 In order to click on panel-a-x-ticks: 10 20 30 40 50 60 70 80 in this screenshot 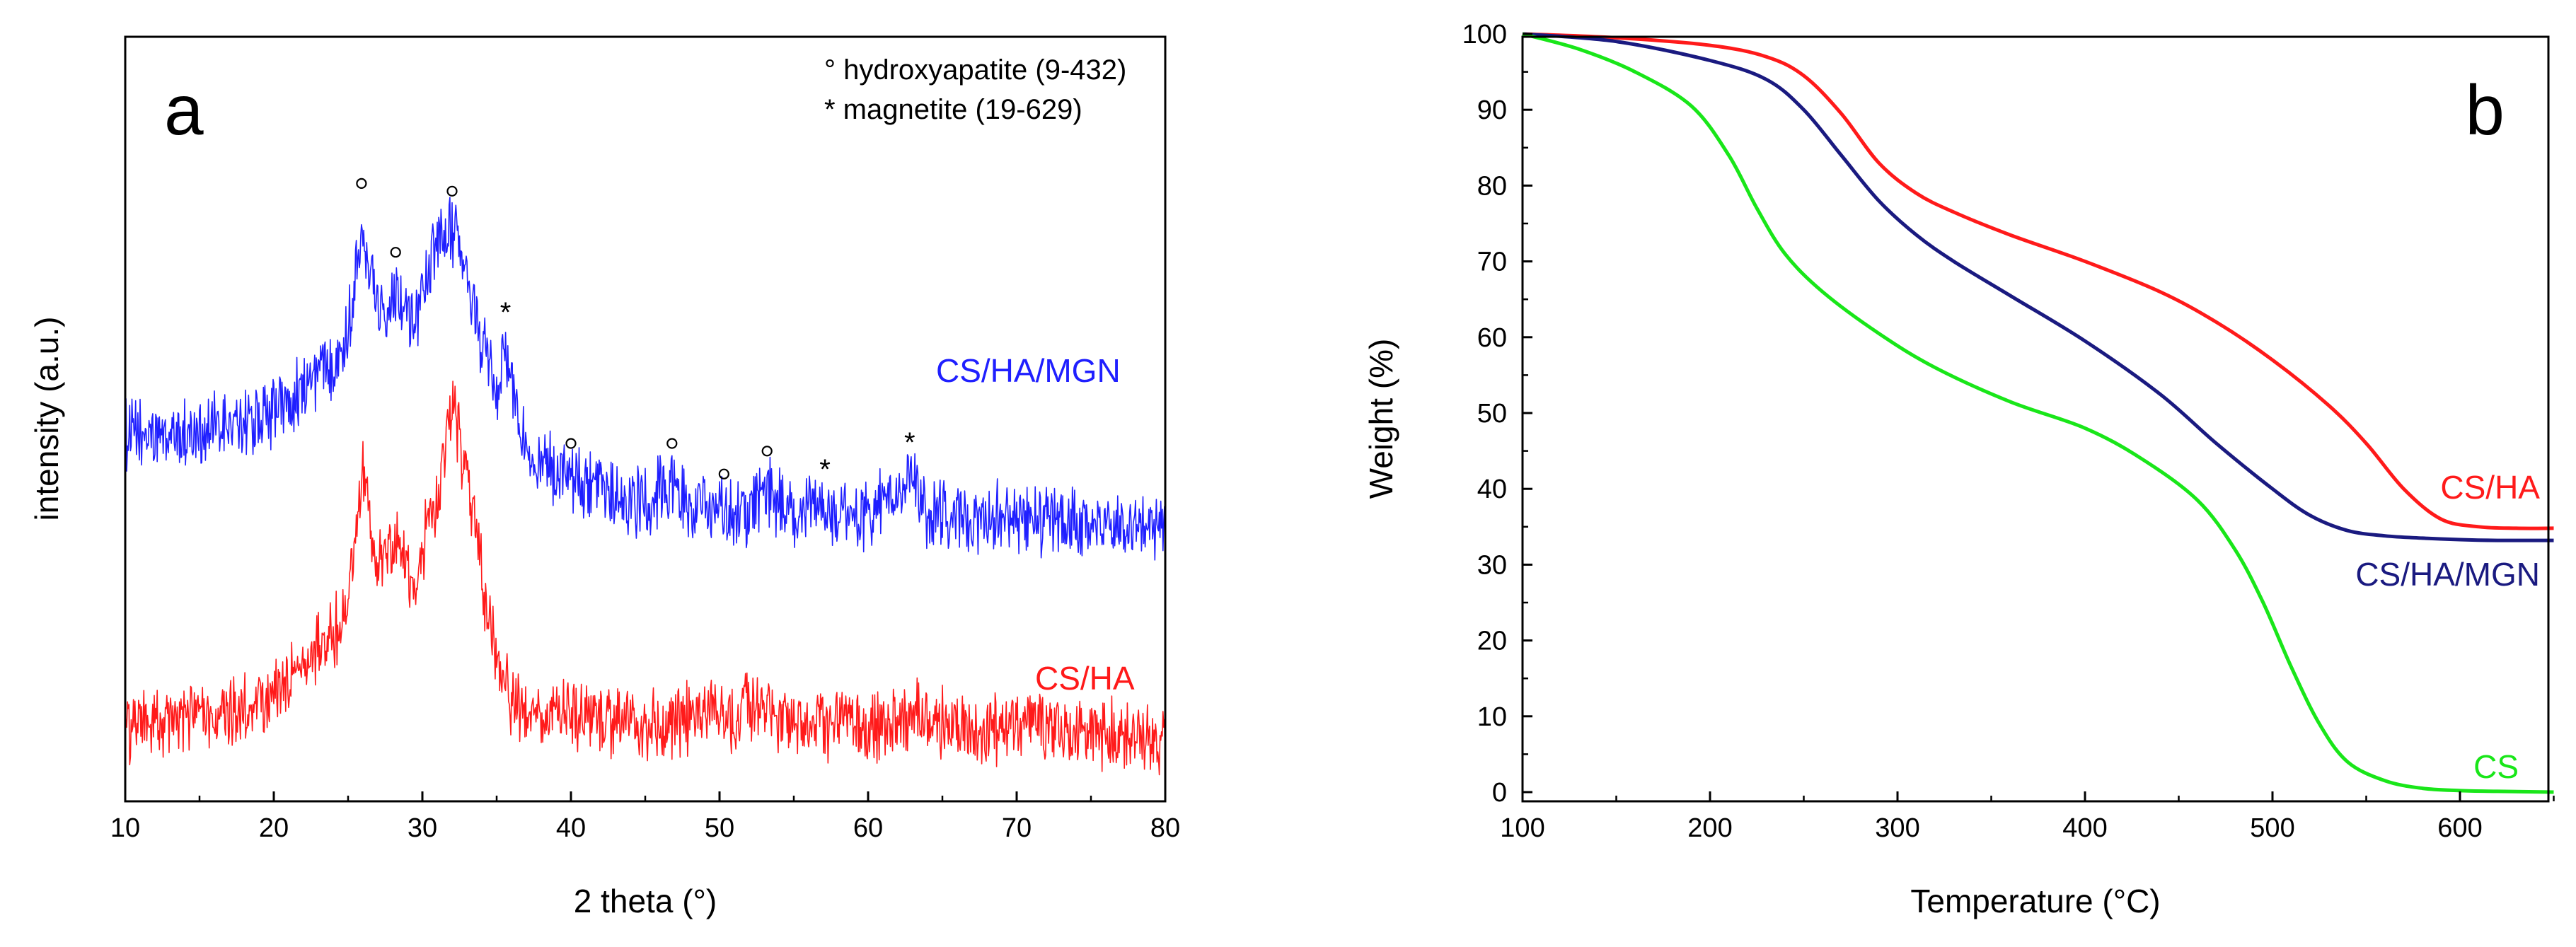, I will do `click(645, 817)`.